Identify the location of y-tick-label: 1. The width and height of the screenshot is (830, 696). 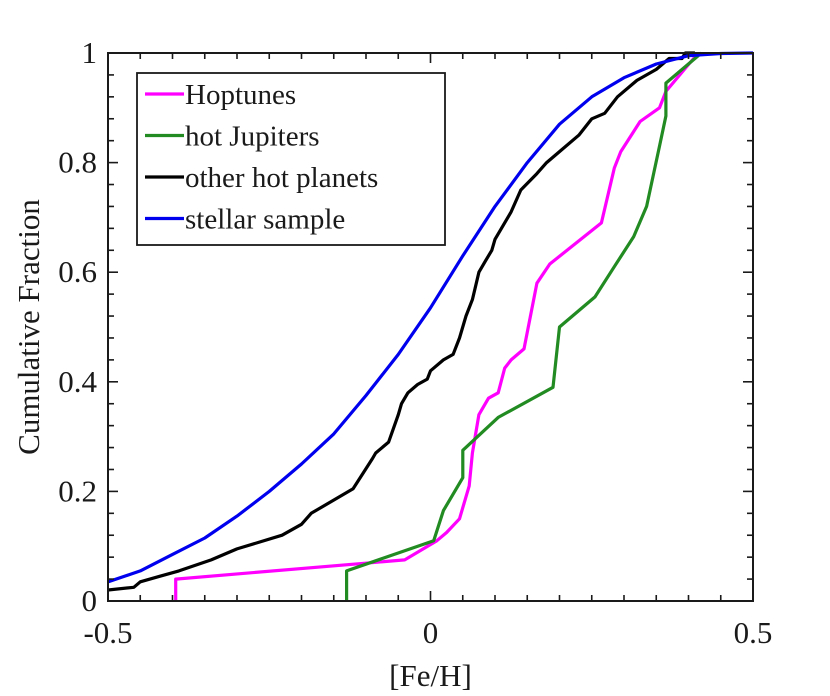
(90, 52).